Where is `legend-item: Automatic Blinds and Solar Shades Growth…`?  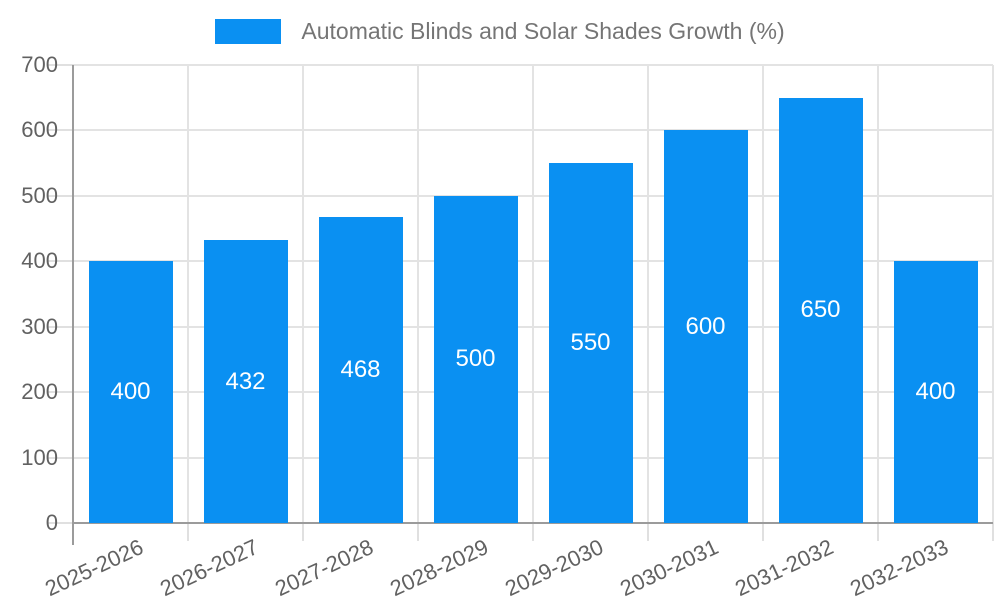 legend-item: Automatic Blinds and Solar Shades Growth… is located at coordinates (500, 31).